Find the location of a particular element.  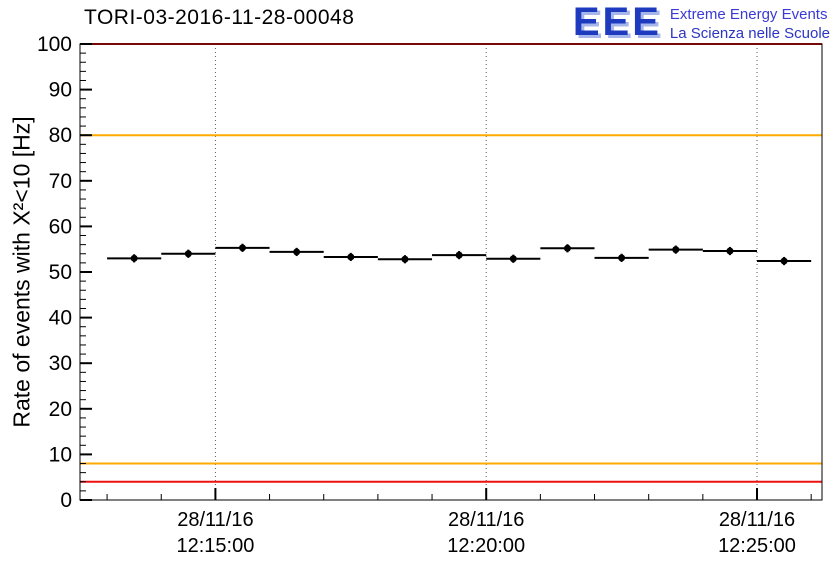

svg-text: 90 is located at coordinates (60, 90).